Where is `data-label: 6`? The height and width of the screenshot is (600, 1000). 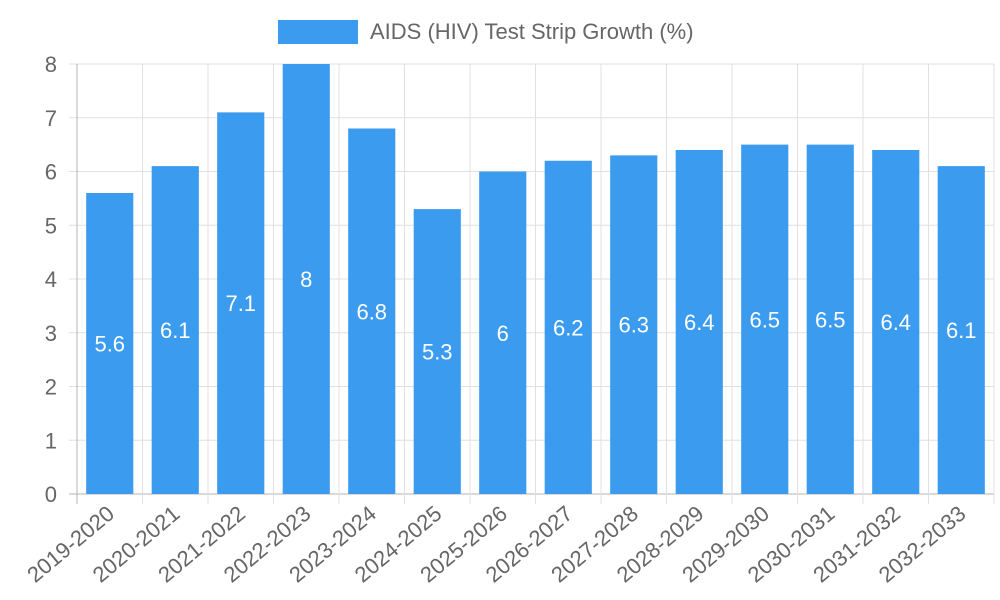
data-label: 6 is located at coordinates (503, 333).